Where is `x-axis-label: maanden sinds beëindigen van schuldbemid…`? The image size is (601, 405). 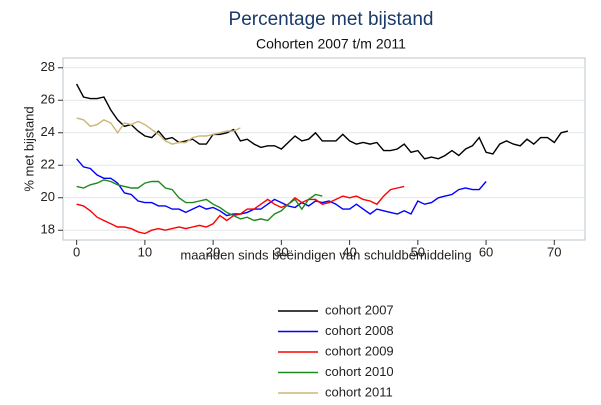
x-axis-label: maanden sinds beëindigen van schuldbemid… is located at coordinates (325, 254).